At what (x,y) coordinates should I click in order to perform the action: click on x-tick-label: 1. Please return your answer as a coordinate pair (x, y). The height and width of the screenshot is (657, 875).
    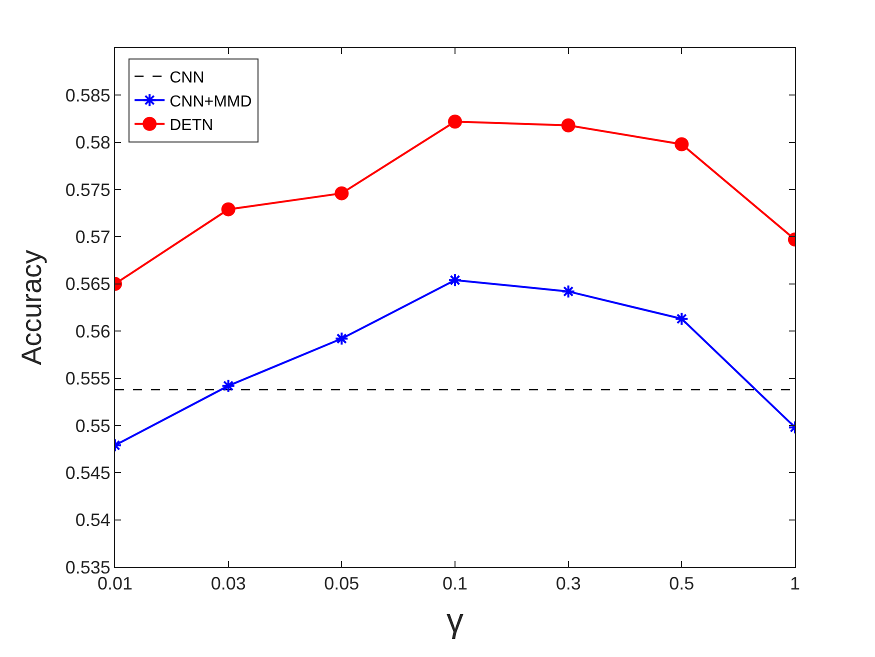
    Looking at the image, I should click on (795, 584).